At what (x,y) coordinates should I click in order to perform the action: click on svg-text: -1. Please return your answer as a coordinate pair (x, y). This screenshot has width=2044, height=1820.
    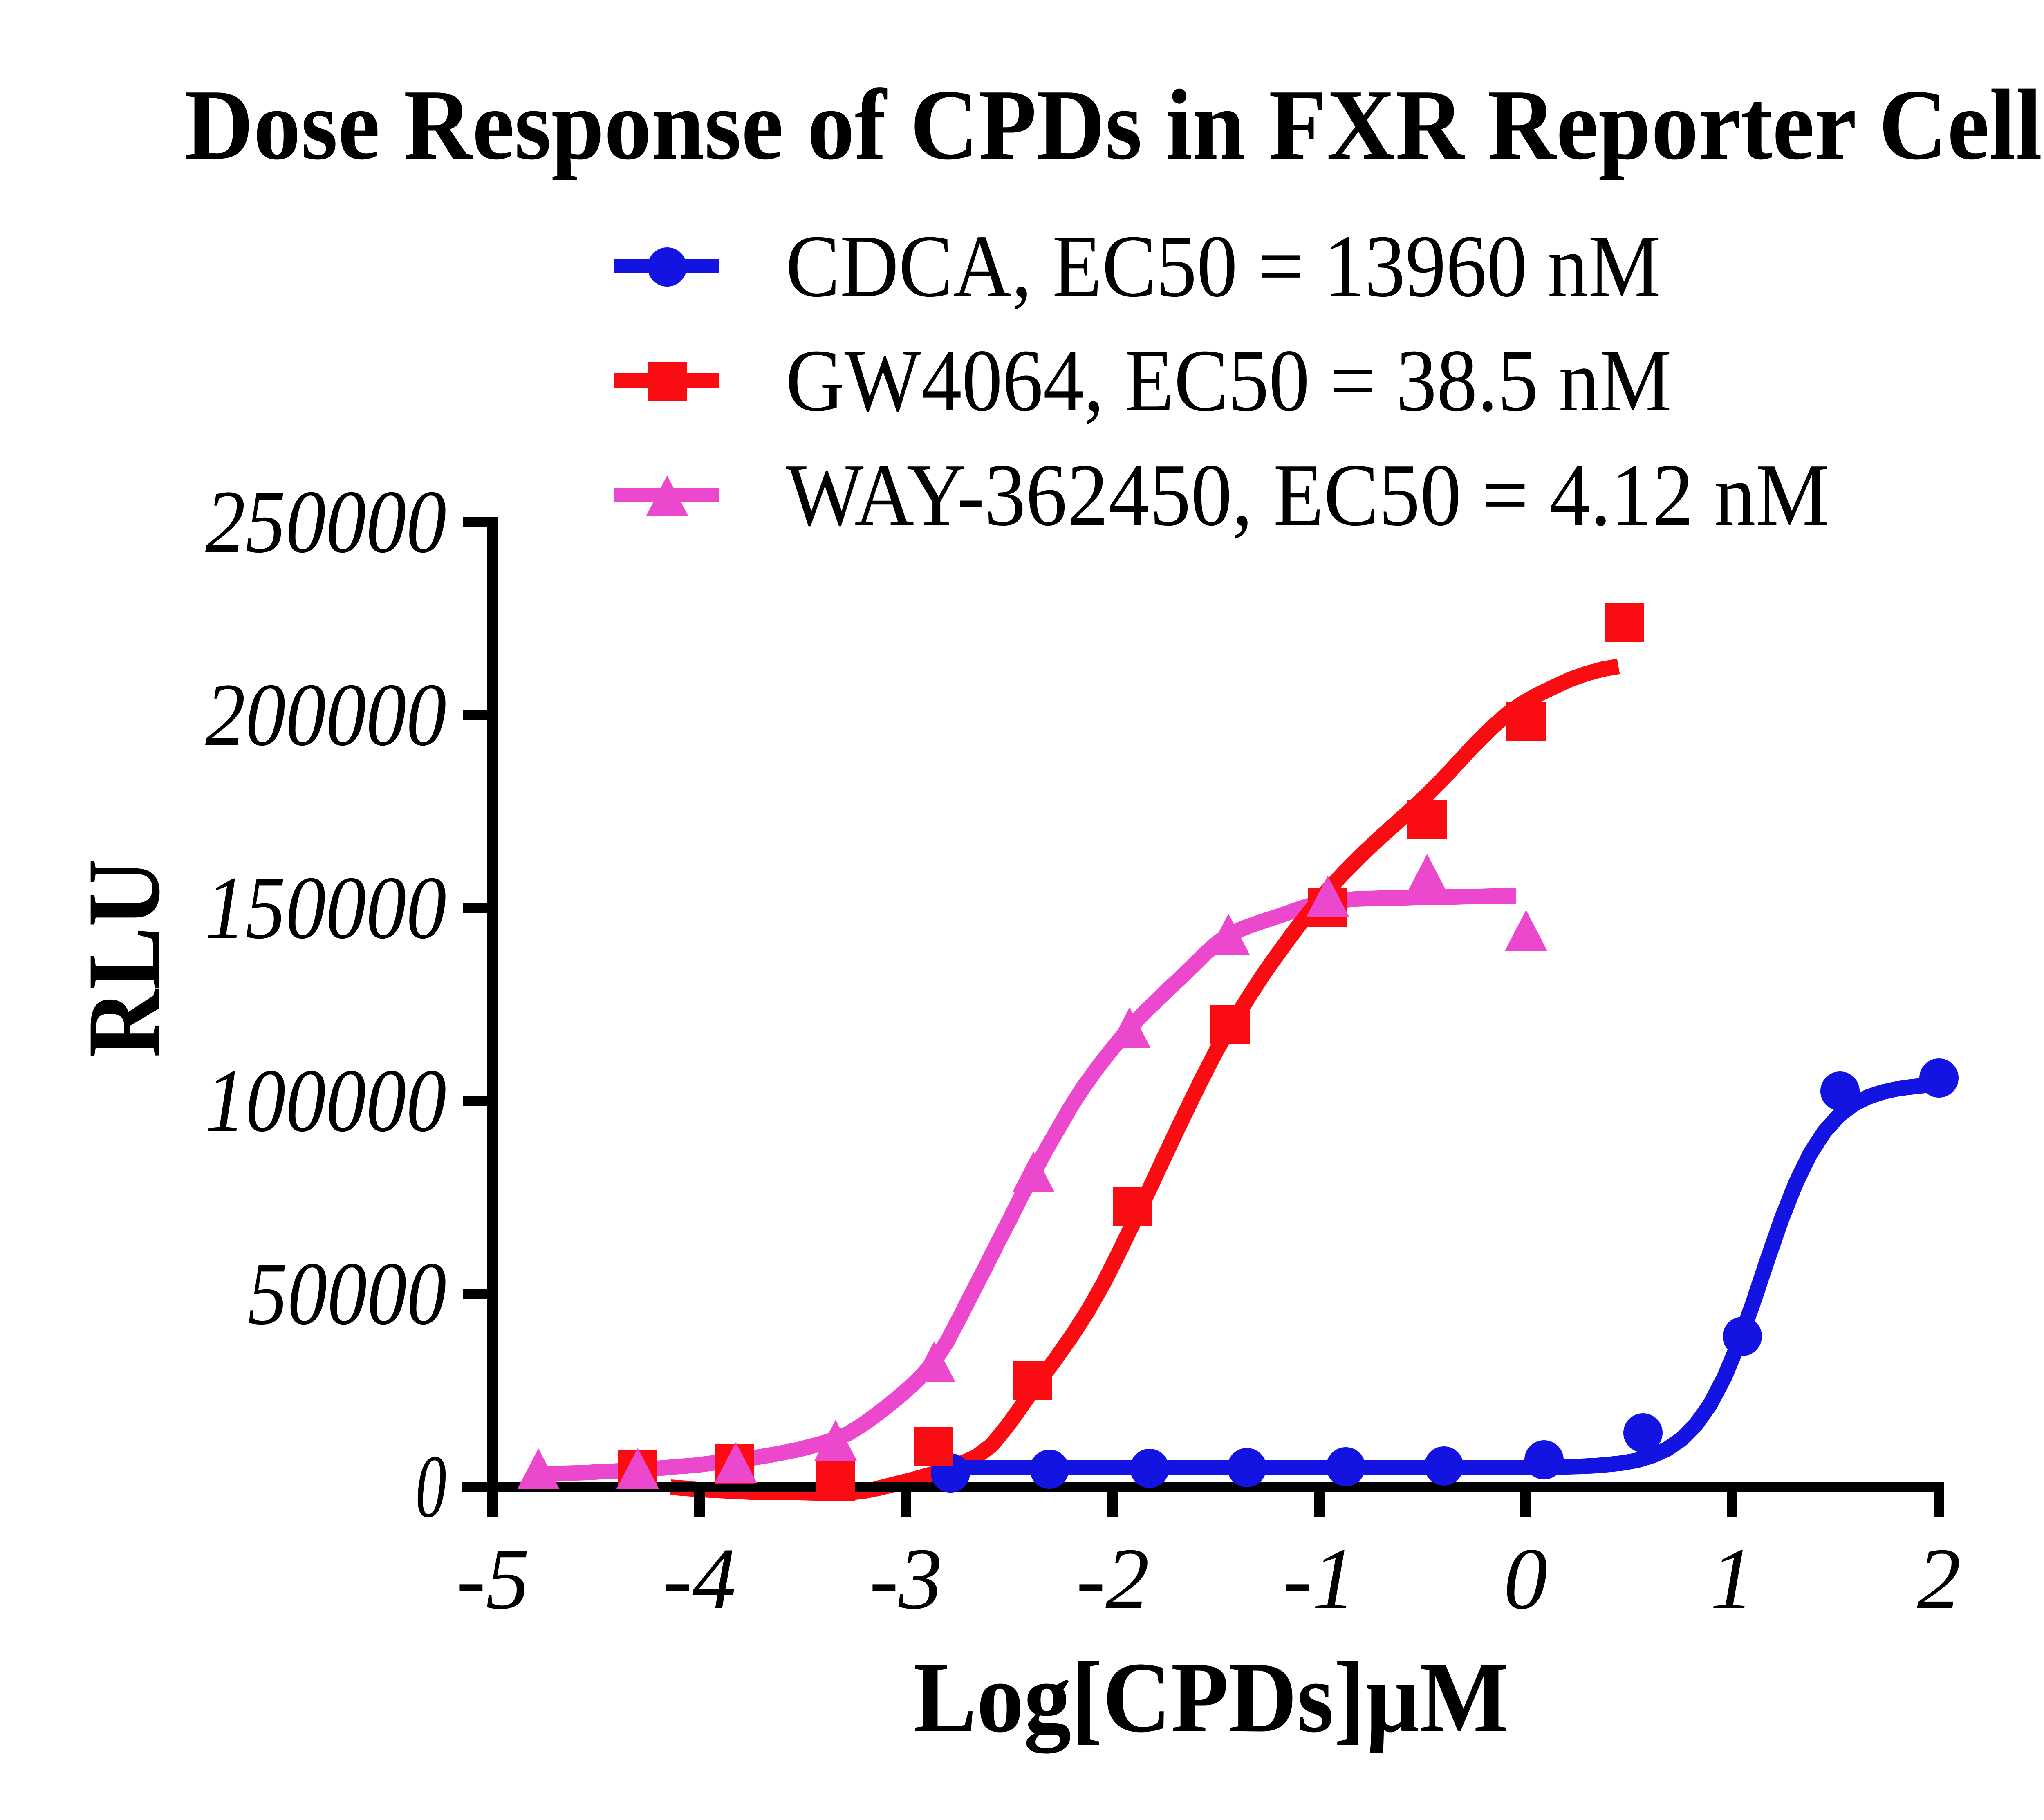
    Looking at the image, I should click on (1319, 1579).